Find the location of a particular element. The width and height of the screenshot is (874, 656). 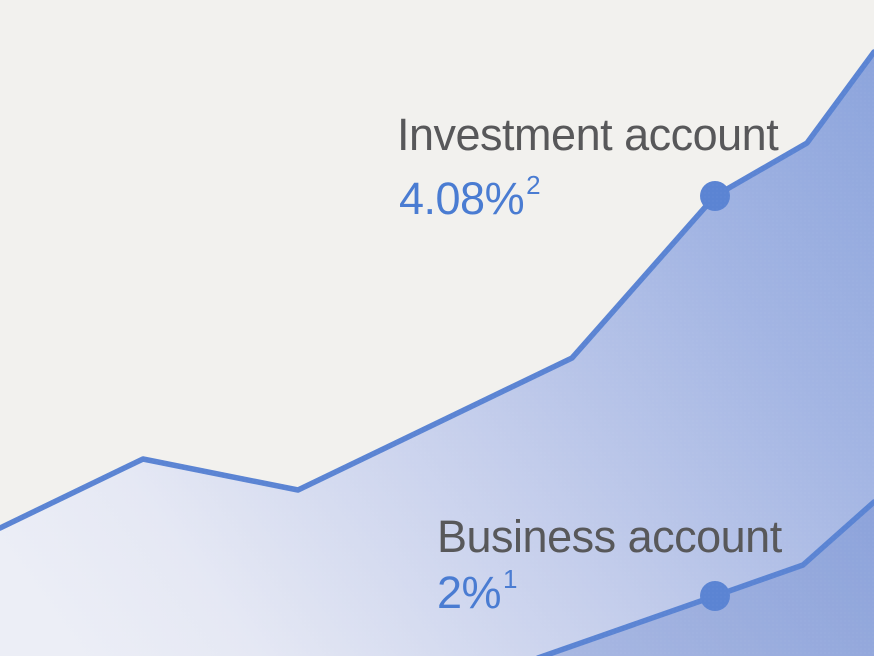

business-rate-value: 2% is located at coordinates (469, 592).